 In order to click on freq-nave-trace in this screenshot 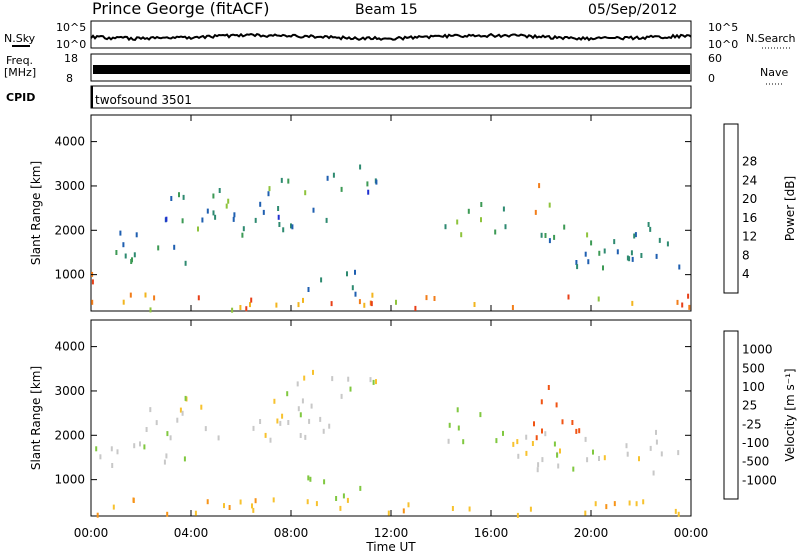, I will do `click(391, 69)`.